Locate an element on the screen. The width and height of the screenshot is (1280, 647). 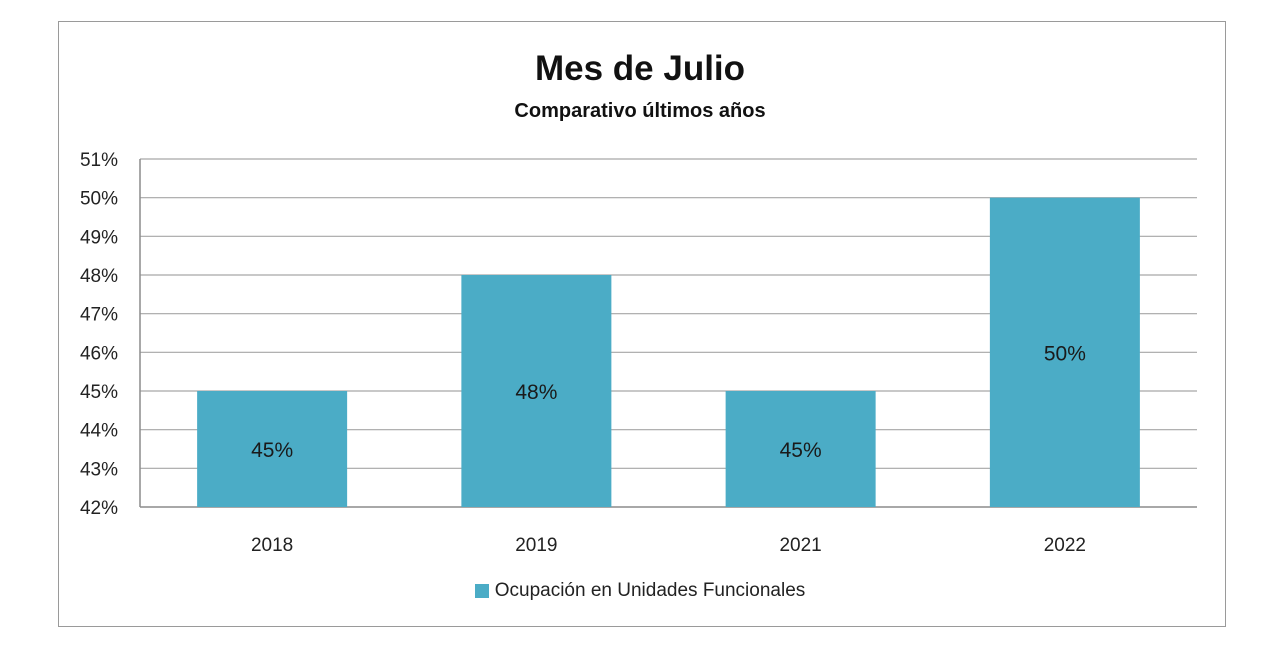
data-label: 48% is located at coordinates (536, 392).